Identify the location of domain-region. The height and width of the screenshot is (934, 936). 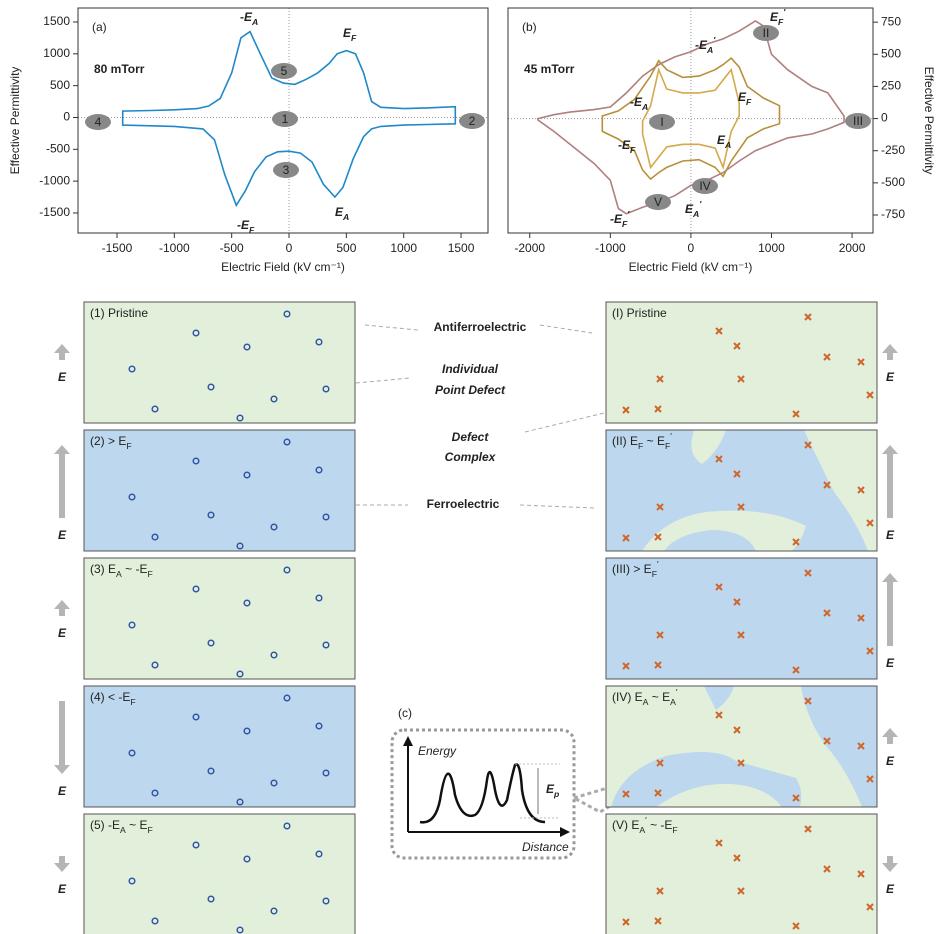
(708, 447).